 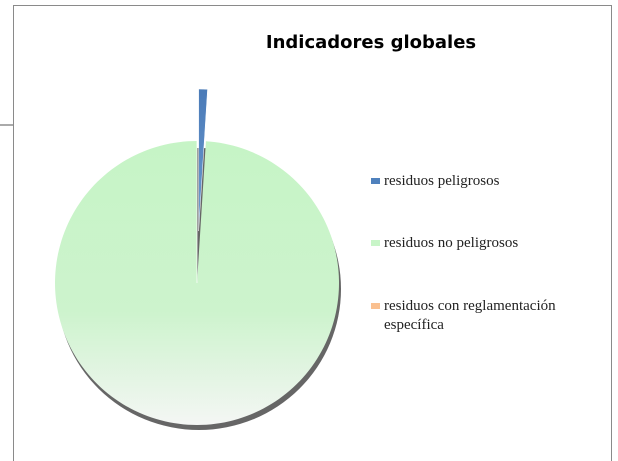 What do you see at coordinates (203, 160) in the screenshot?
I see `pie-slice` at bounding box center [203, 160].